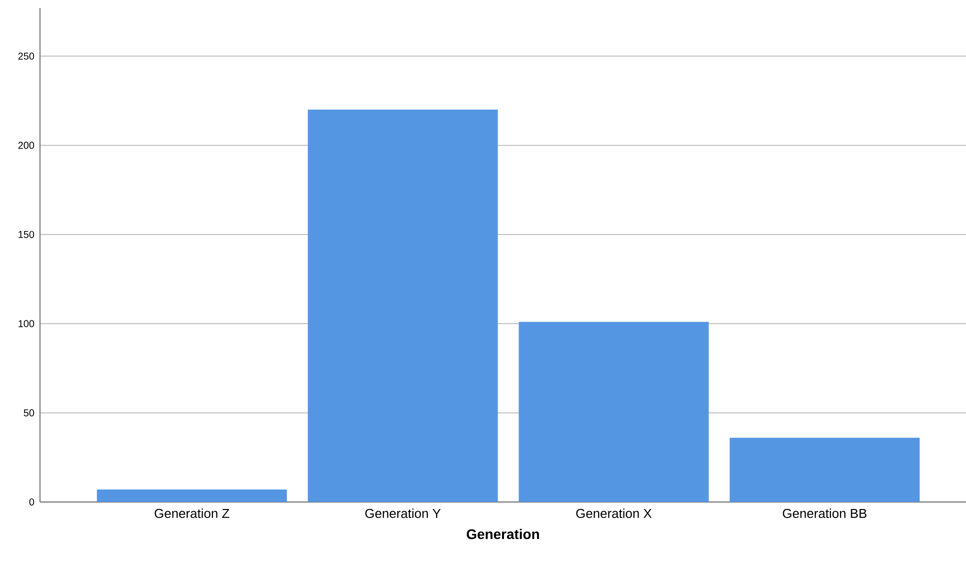 The width and height of the screenshot is (966, 567). I want to click on y-tick-label: 150, so click(26, 234).